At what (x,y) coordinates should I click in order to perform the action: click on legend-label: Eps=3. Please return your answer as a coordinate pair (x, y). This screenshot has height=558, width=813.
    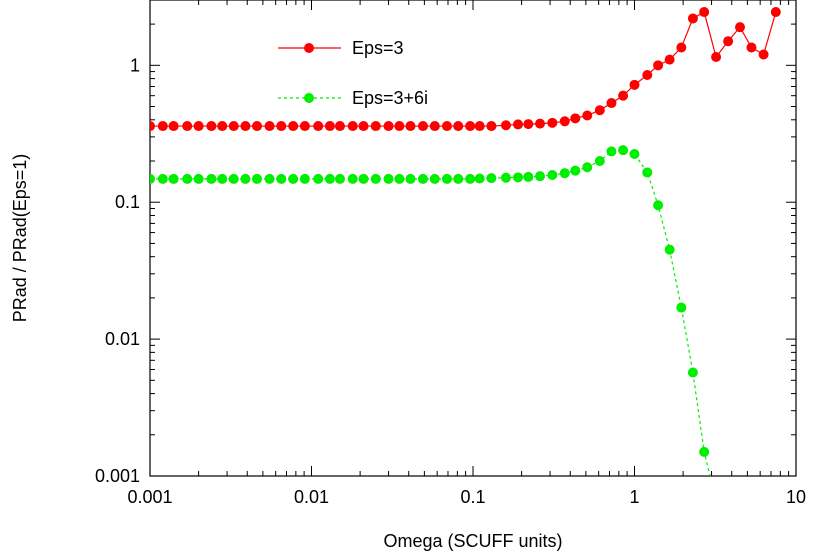
    Looking at the image, I should click on (378, 48).